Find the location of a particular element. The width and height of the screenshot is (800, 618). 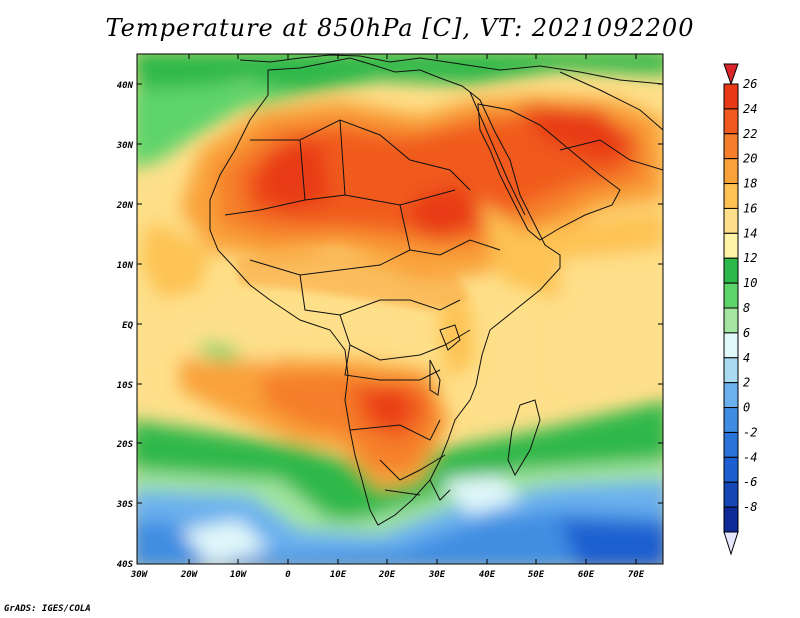

lon-label: 20E is located at coordinates (387, 575).